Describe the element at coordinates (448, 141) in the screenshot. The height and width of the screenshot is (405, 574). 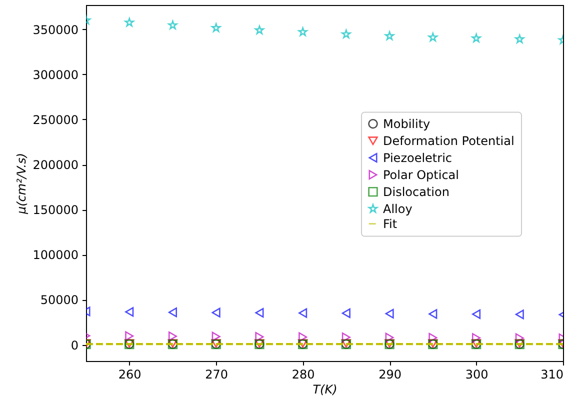
I see `legend-label: Deformation Potential` at that location.